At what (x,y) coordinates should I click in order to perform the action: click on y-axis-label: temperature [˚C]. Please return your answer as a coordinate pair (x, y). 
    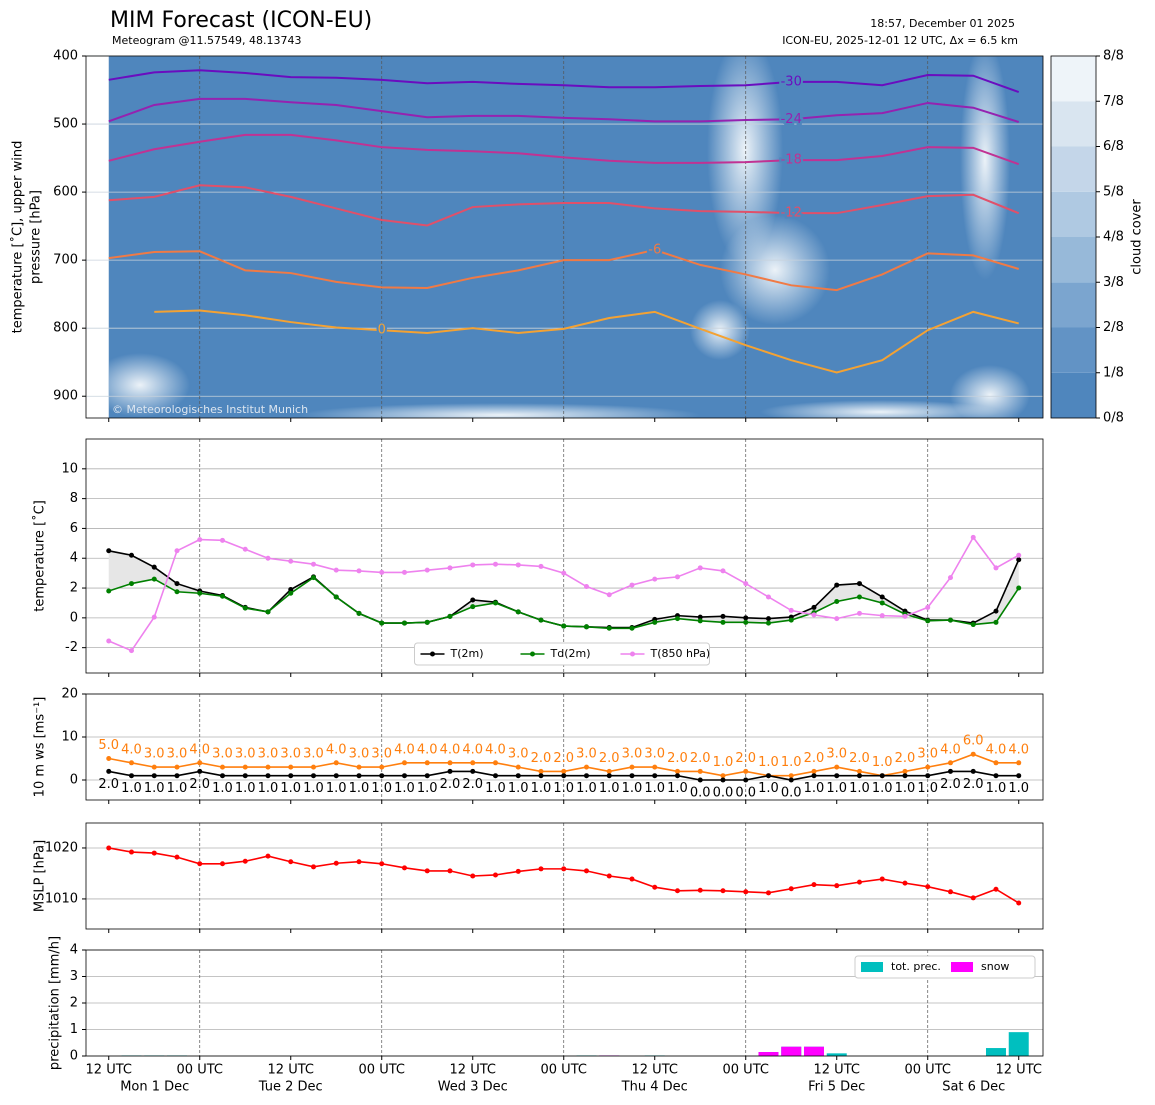
    Looking at the image, I should click on (40, 556).